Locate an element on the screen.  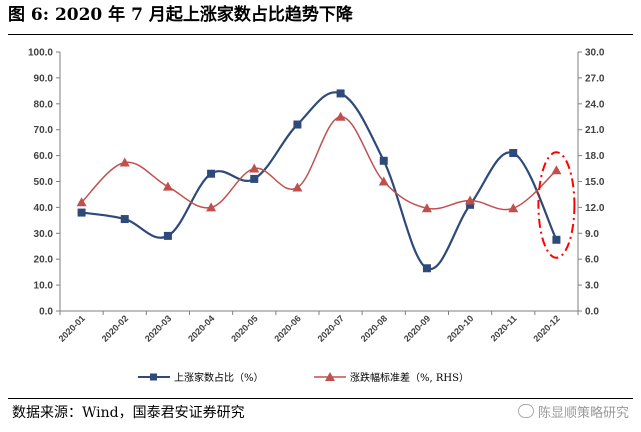
x-tick-label: 2020-02 is located at coordinates (115, 328).